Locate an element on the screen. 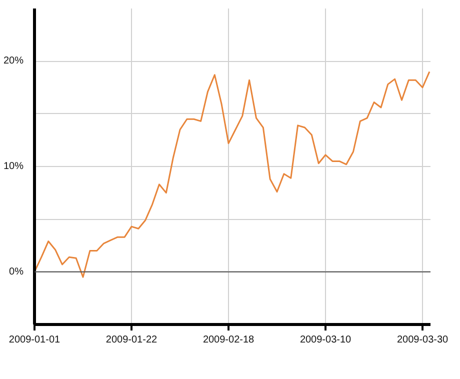 This screenshot has width=460, height=379. y-tick-label: 0% is located at coordinates (16, 272).